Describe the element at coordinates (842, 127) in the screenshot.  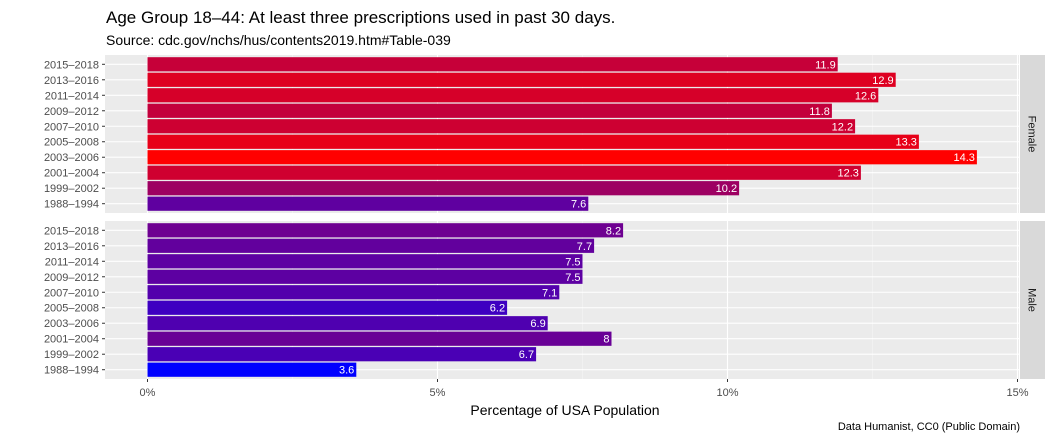
I see `bar-value-label: 12.2` at that location.